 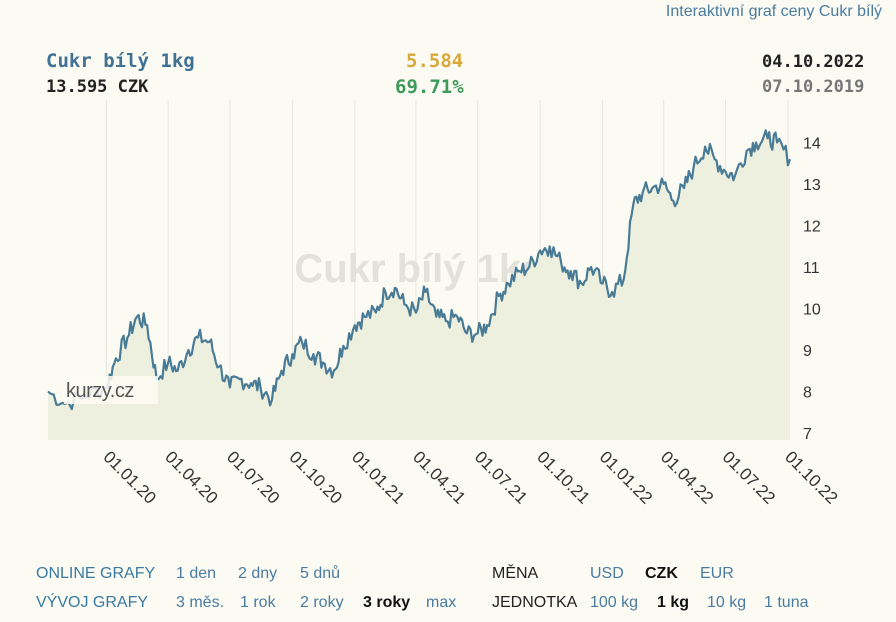 What do you see at coordinates (626, 477) in the screenshot?
I see `x-tick-label: 01.01.22` at bounding box center [626, 477].